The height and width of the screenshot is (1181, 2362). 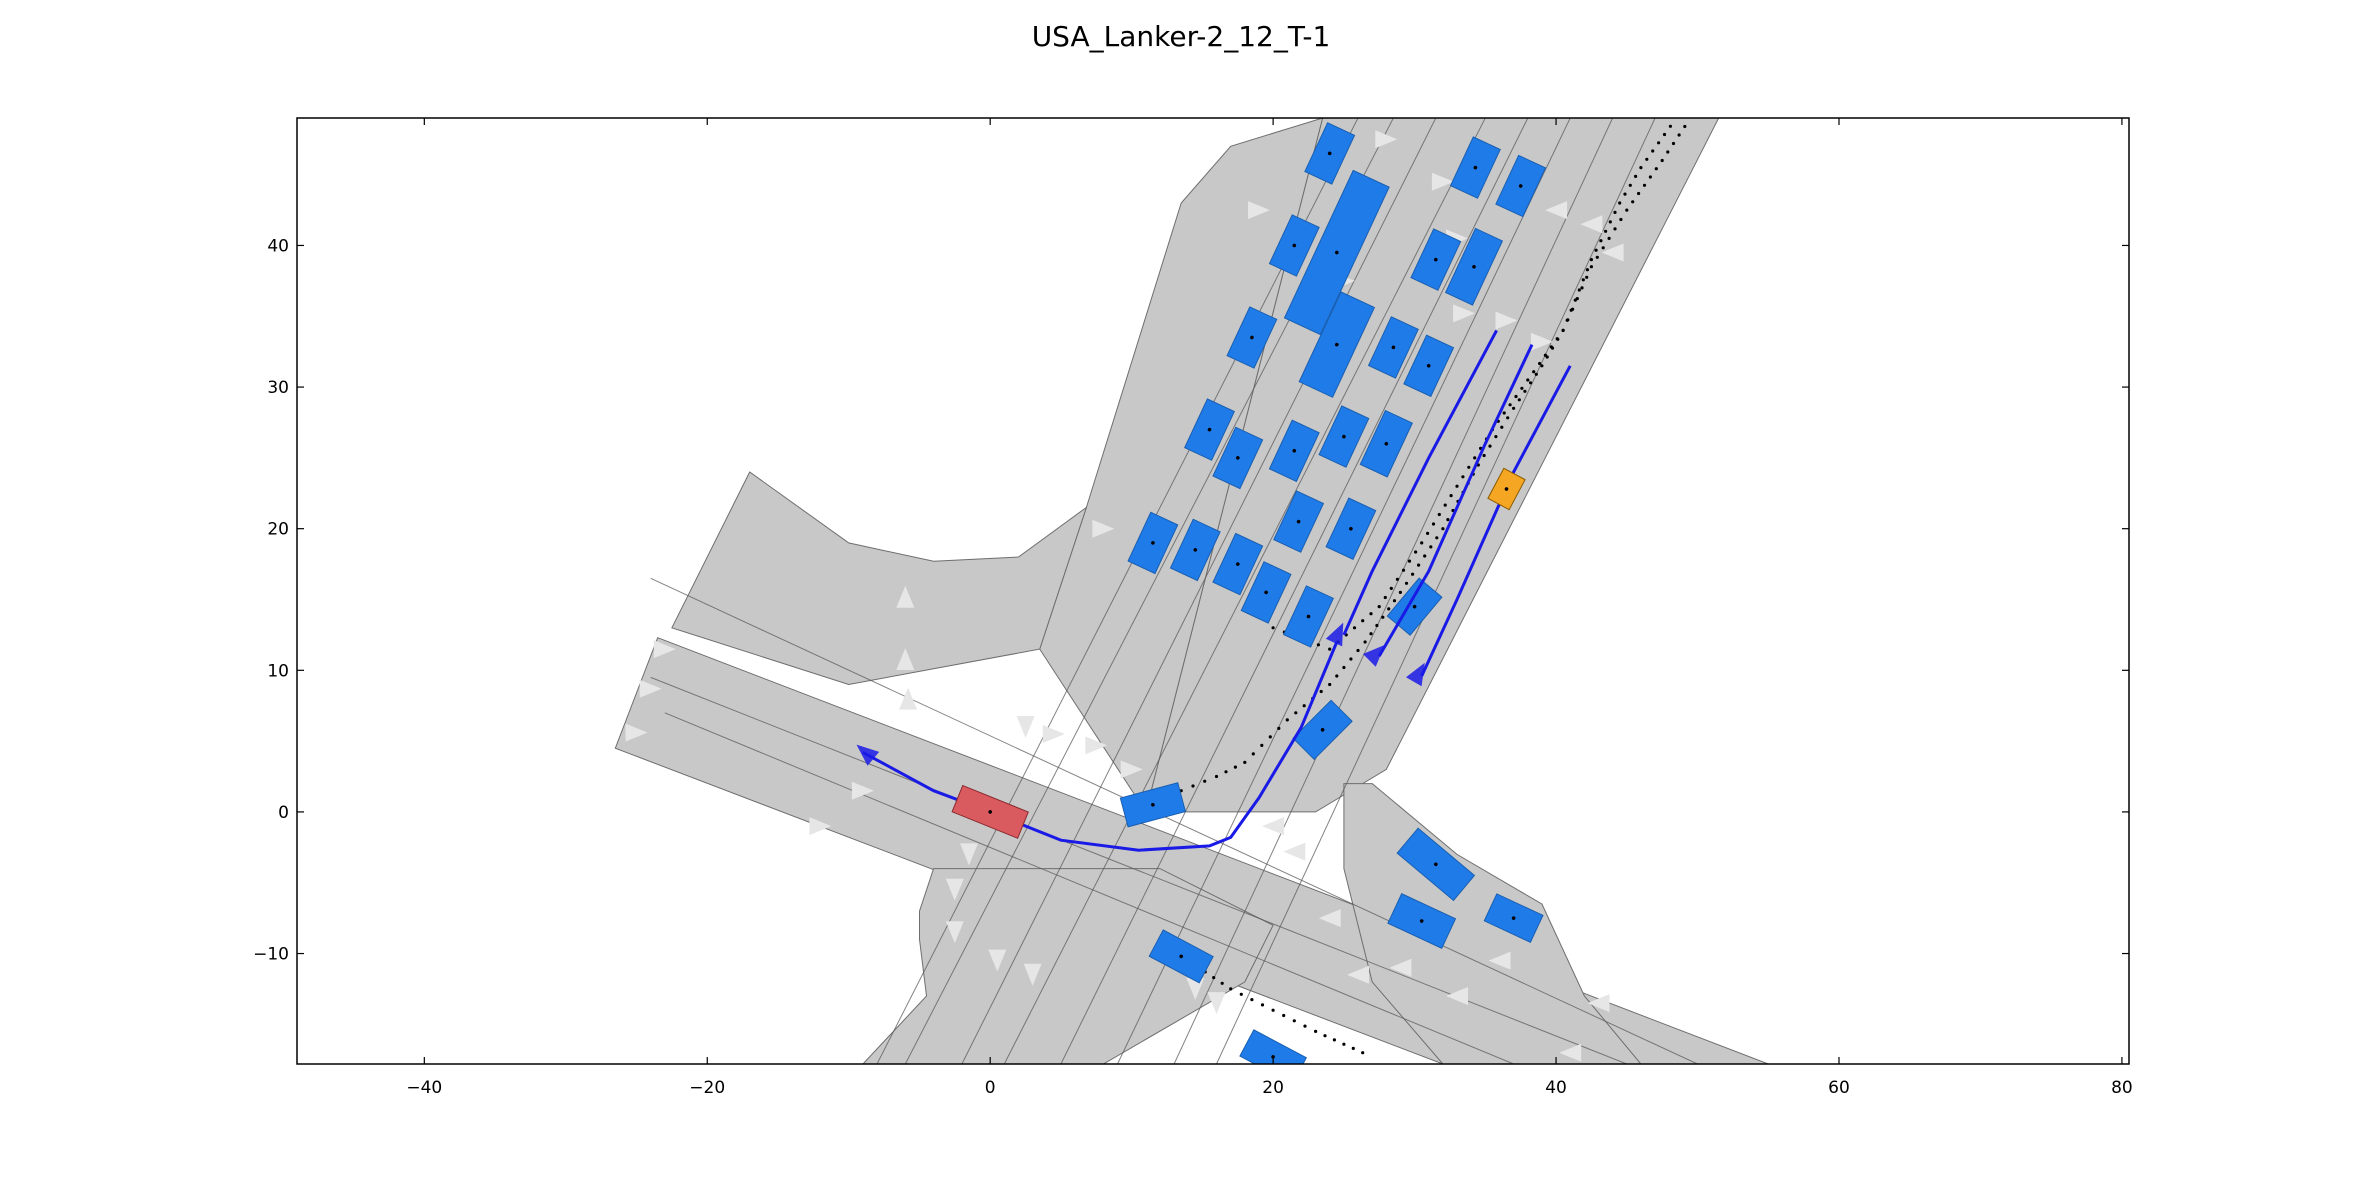 What do you see at coordinates (879, 578) in the screenshot?
I see `road-west-spur` at bounding box center [879, 578].